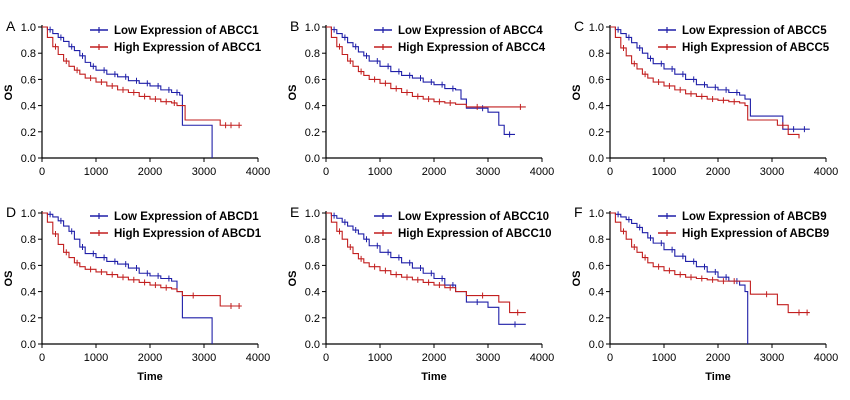 This screenshot has height=400, width=850. I want to click on legend-label: Low Expression of ABCC5, so click(754, 31).